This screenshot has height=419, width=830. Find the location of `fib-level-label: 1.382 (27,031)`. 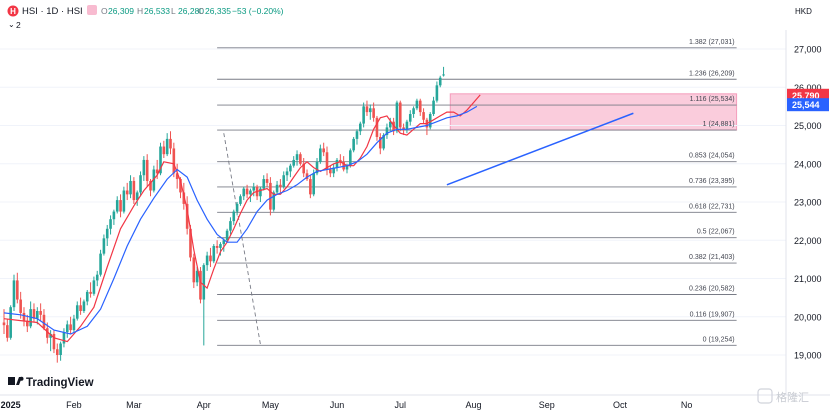

fib-level-label: 1.382 (27,031) is located at coordinates (712, 42).